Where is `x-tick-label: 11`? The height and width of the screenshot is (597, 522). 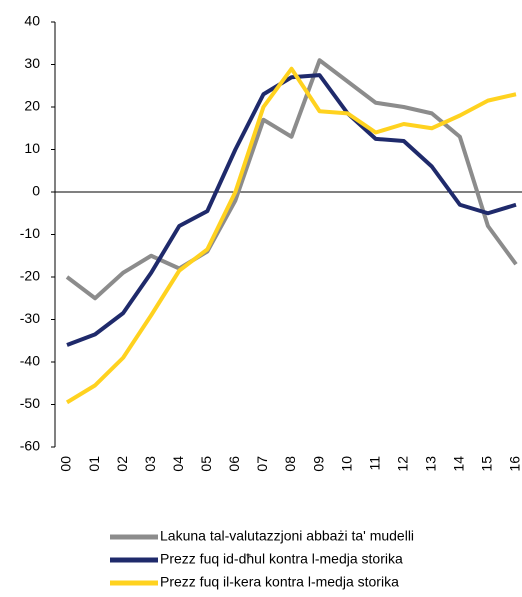 x-tick-label: 11 is located at coordinates (374, 463).